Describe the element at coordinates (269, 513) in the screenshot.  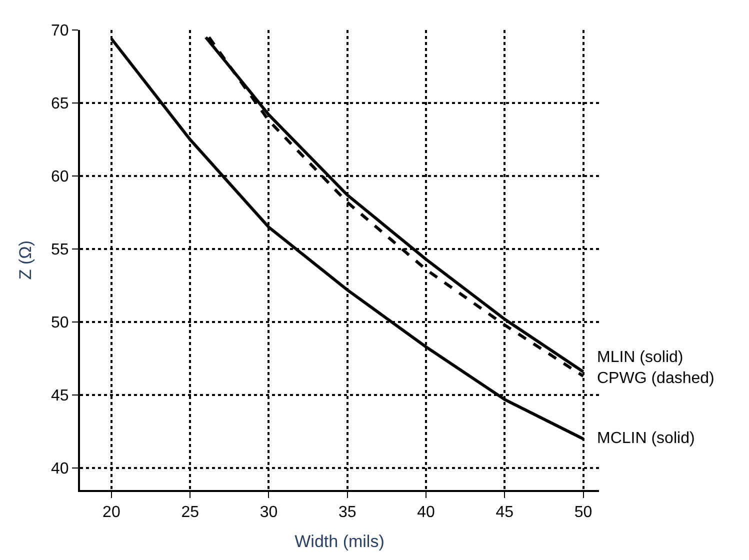
I see `x-tick-label: 30` at that location.